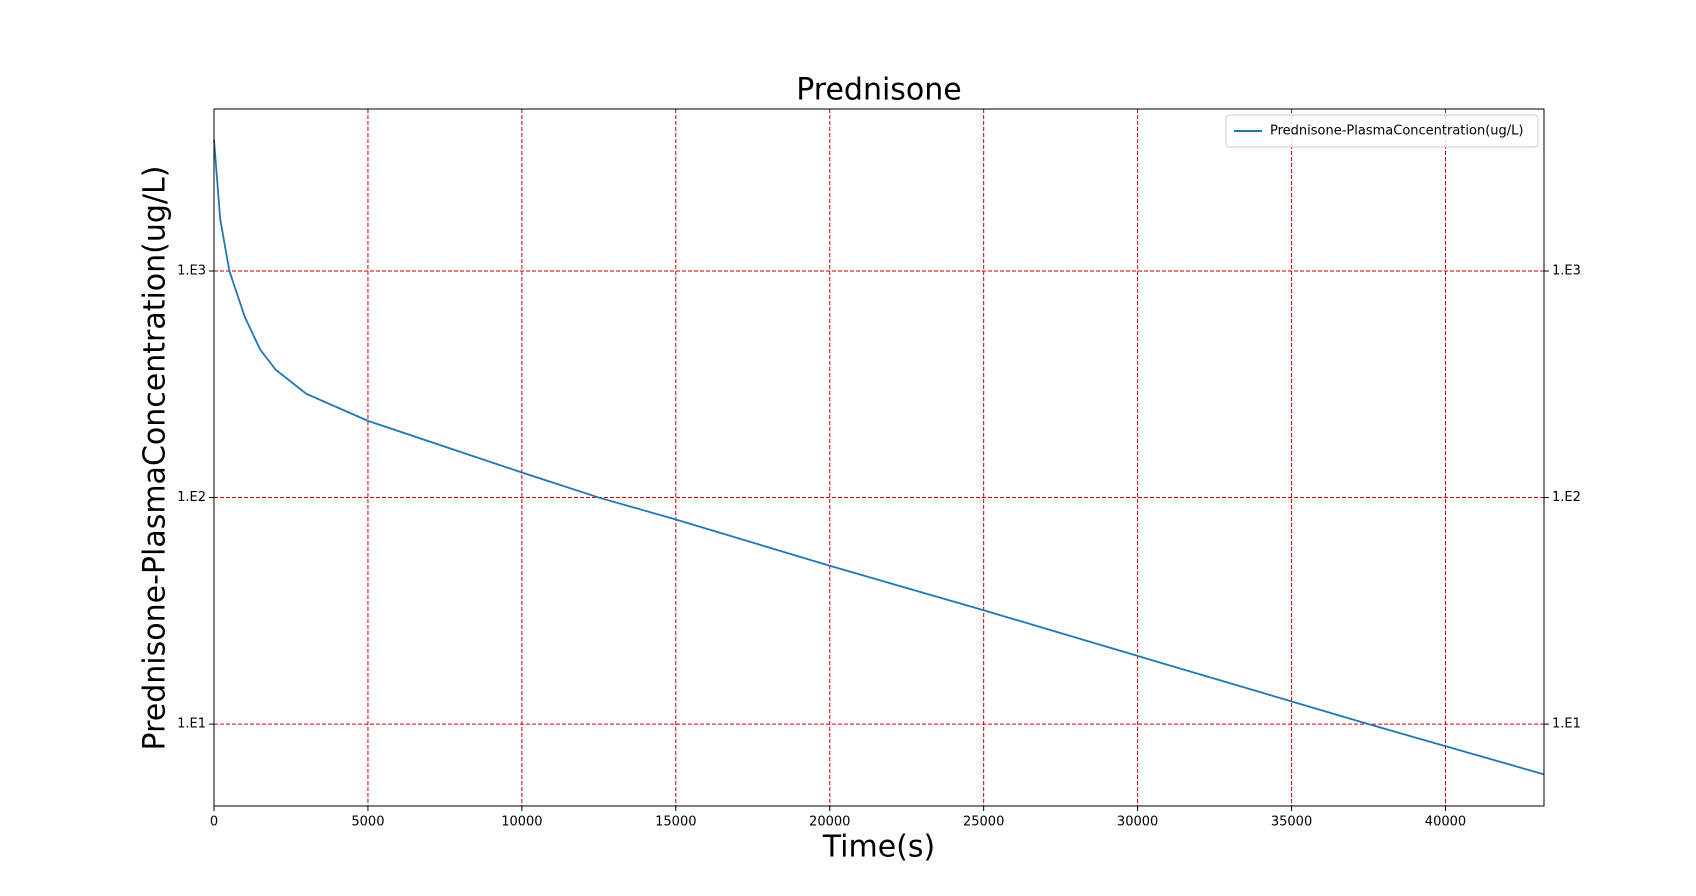 This screenshot has height=896, width=1696. I want to click on y-tick-label-right: 1.E1, so click(1566, 724).